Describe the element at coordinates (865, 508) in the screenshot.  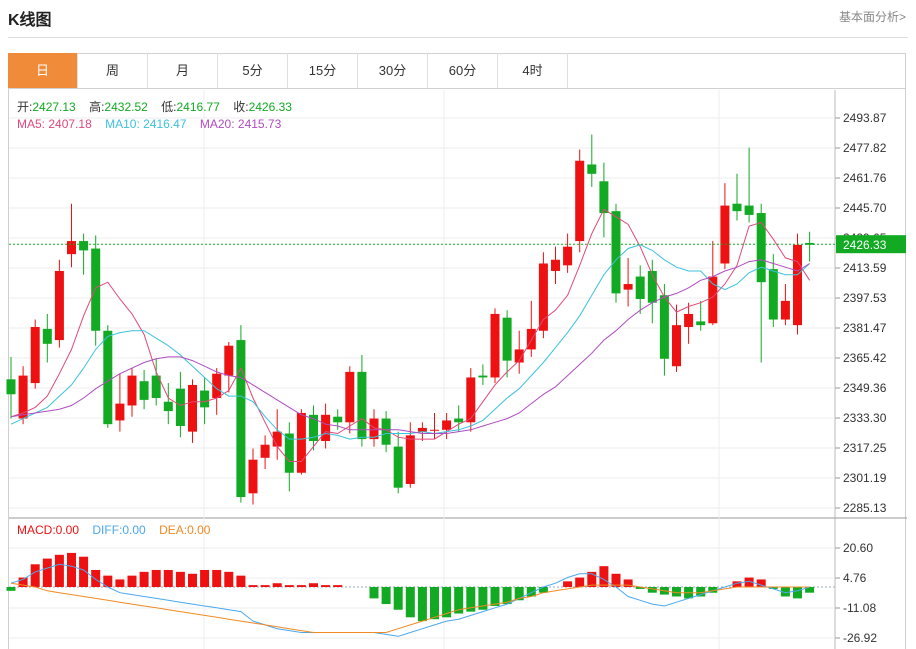
I see `price-tick-label: 2285.13` at that location.